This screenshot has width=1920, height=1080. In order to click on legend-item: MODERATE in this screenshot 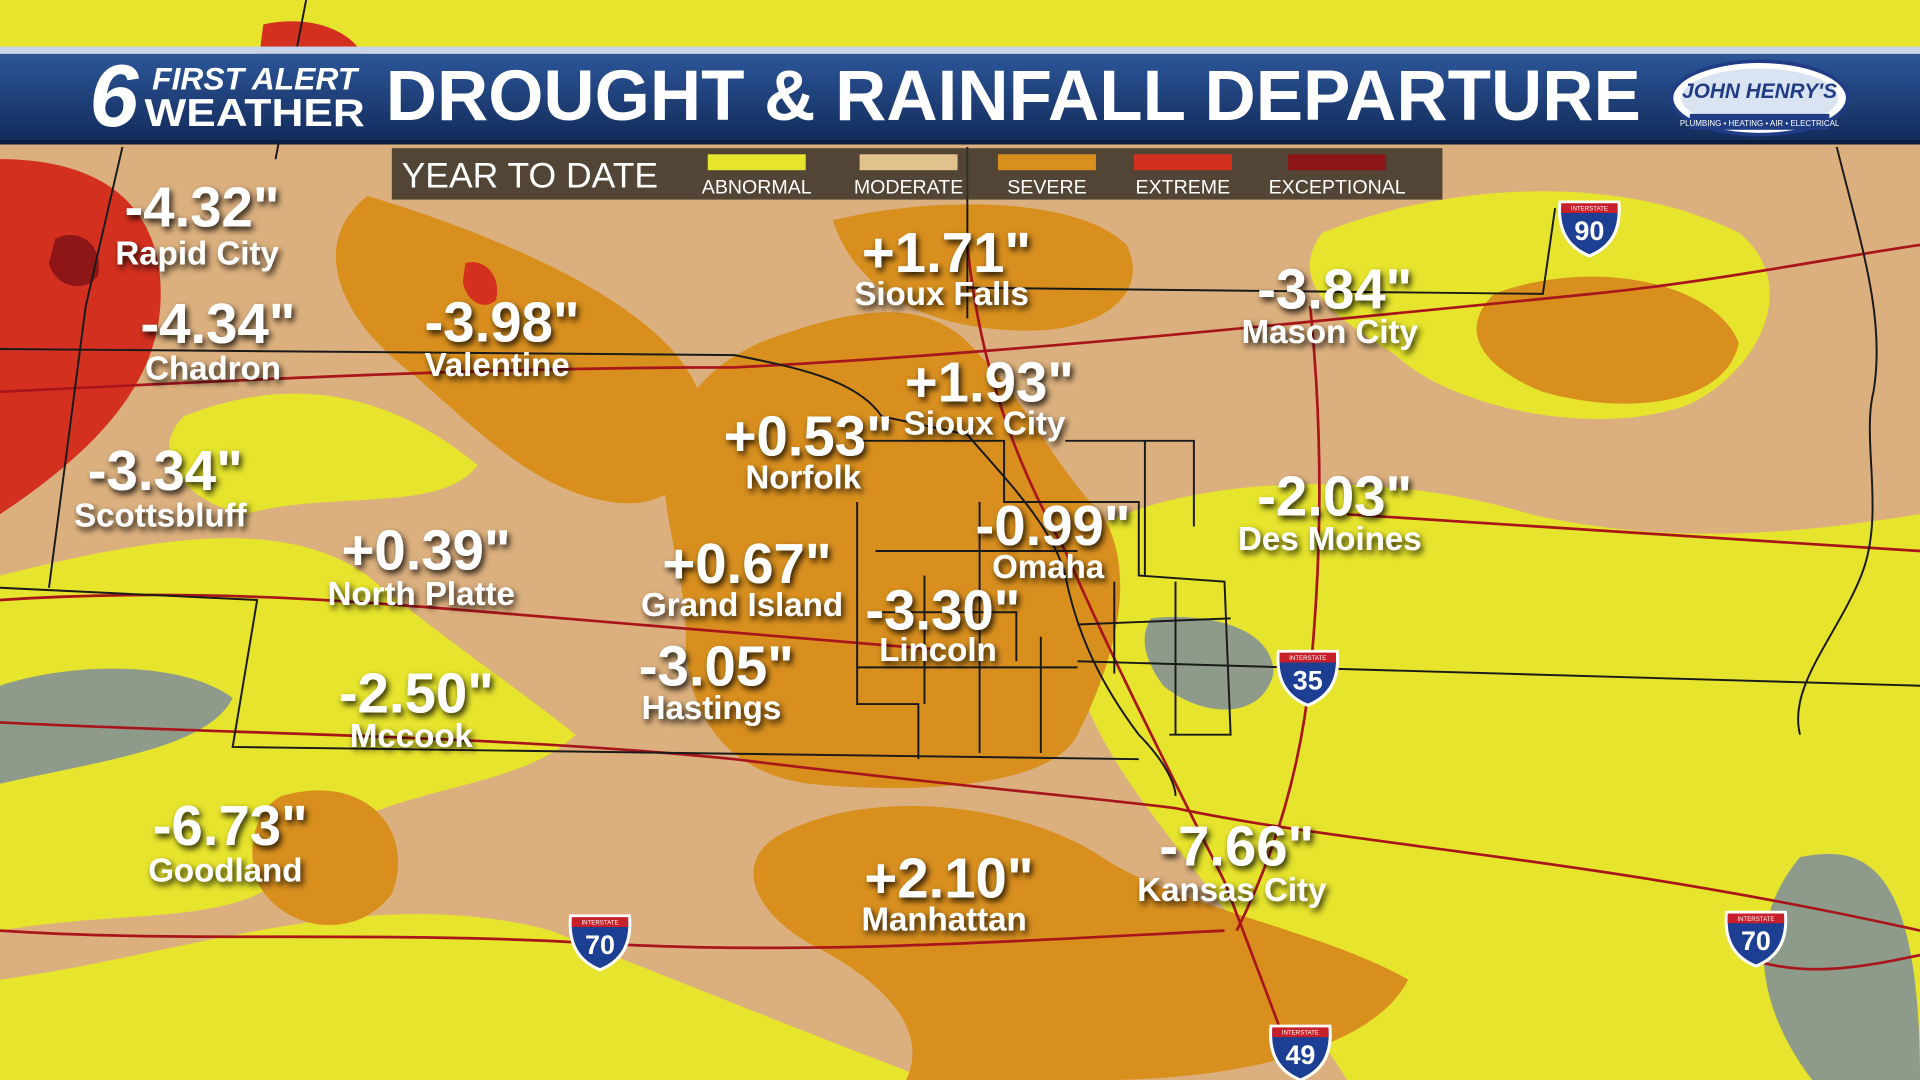, I will do `click(909, 187)`.